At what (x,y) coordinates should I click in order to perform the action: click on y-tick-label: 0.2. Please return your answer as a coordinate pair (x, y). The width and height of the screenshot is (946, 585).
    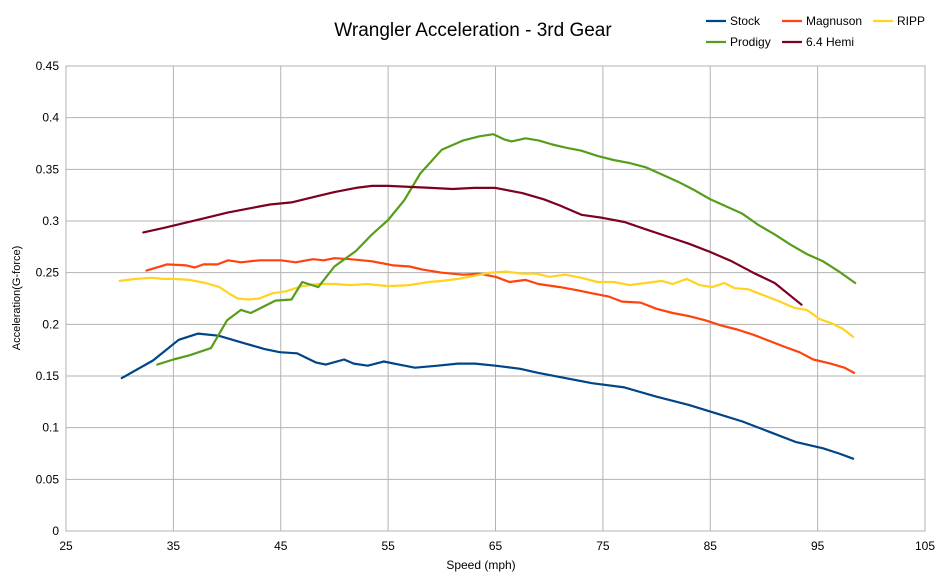
    Looking at the image, I should click on (50, 324).